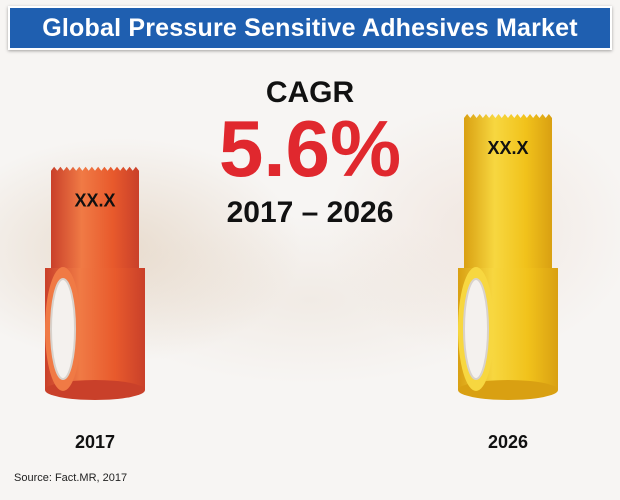 The width and height of the screenshot is (620, 500). I want to click on tape-strip-2026, so click(508, 211).